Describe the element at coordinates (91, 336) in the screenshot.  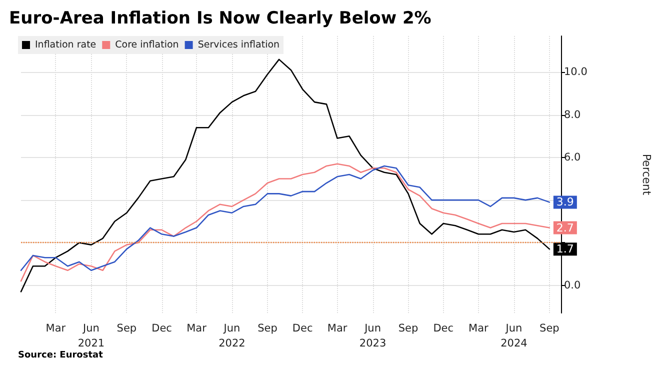
I see `x-tick-label: Jun 2021` at that location.